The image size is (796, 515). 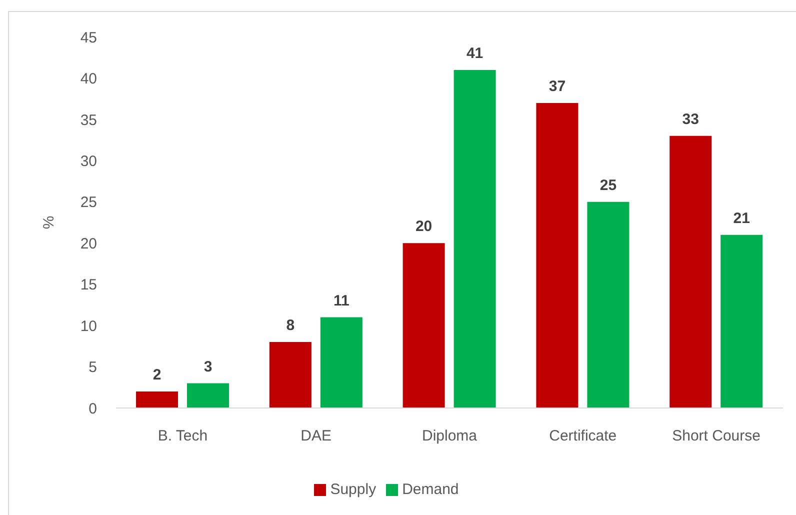 I want to click on y-tick-label: 20, so click(x=88, y=243).